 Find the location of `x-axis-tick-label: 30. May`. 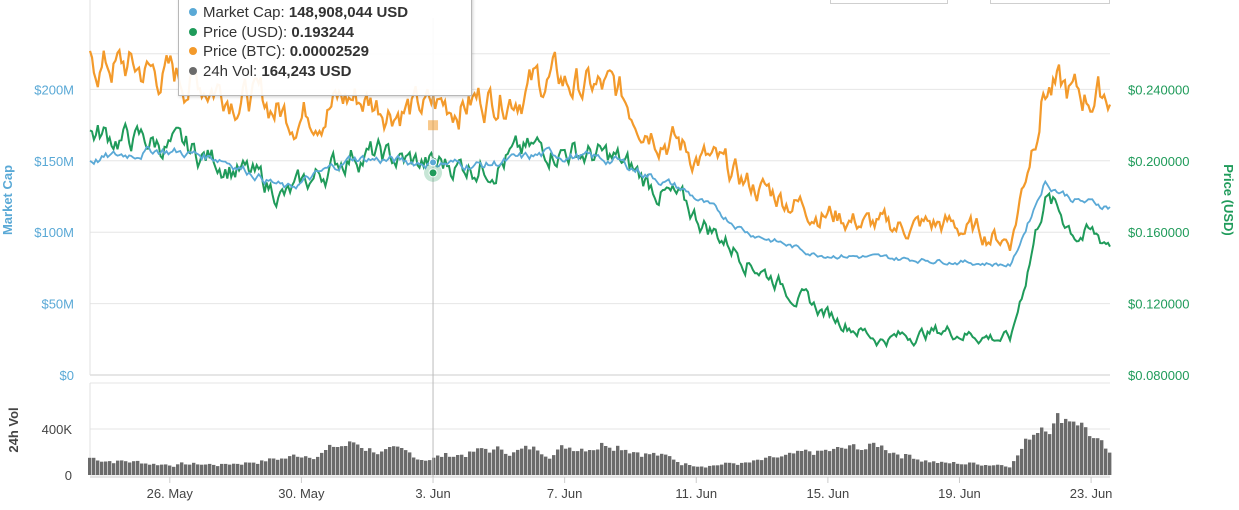

x-axis-tick-label: 30. May is located at coordinates (301, 493).